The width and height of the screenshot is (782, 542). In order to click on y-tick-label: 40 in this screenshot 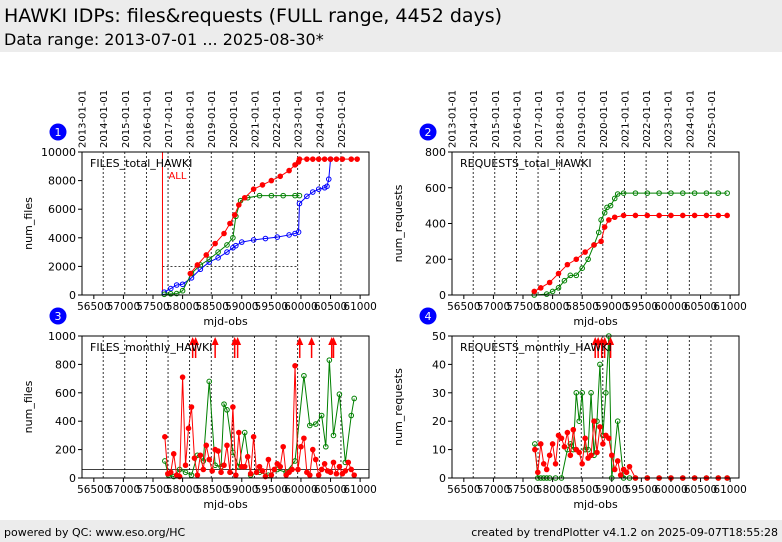, I will do `click(439, 364)`.